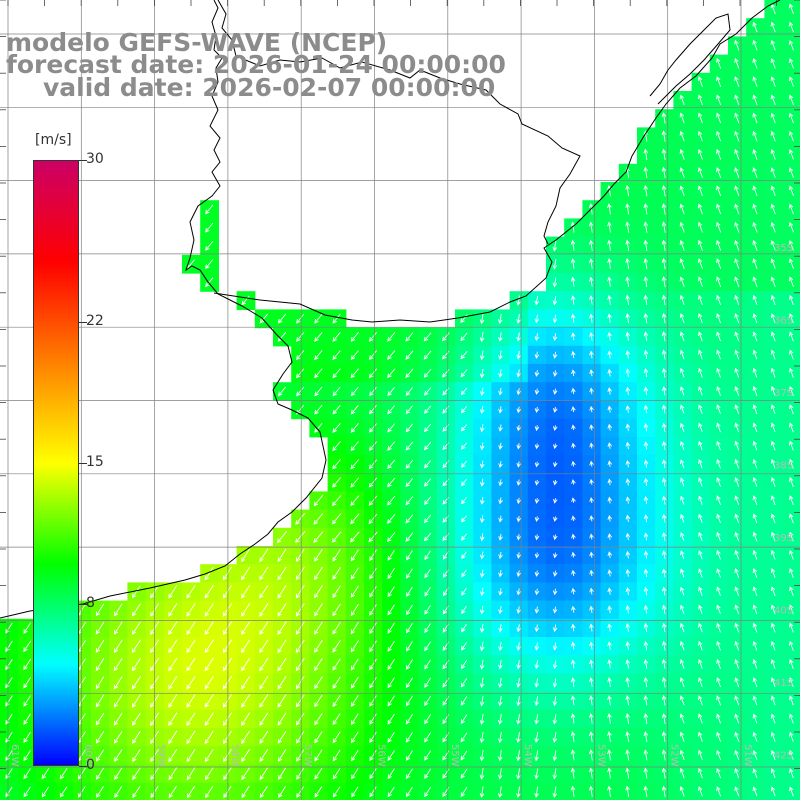 The height and width of the screenshot is (800, 800). What do you see at coordinates (454, 755) in the screenshot?
I see `longitude-label: 55W` at bounding box center [454, 755].